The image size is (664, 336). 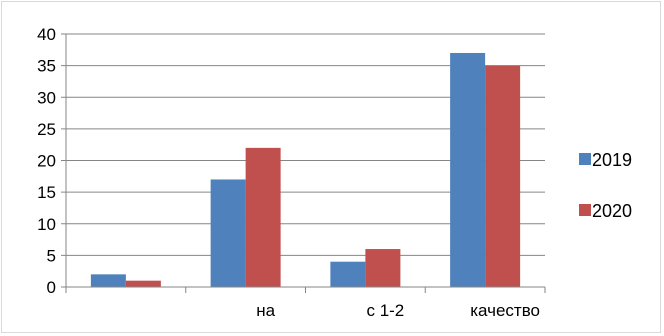 I want to click on y-tick-label: 20, so click(x=46, y=161).